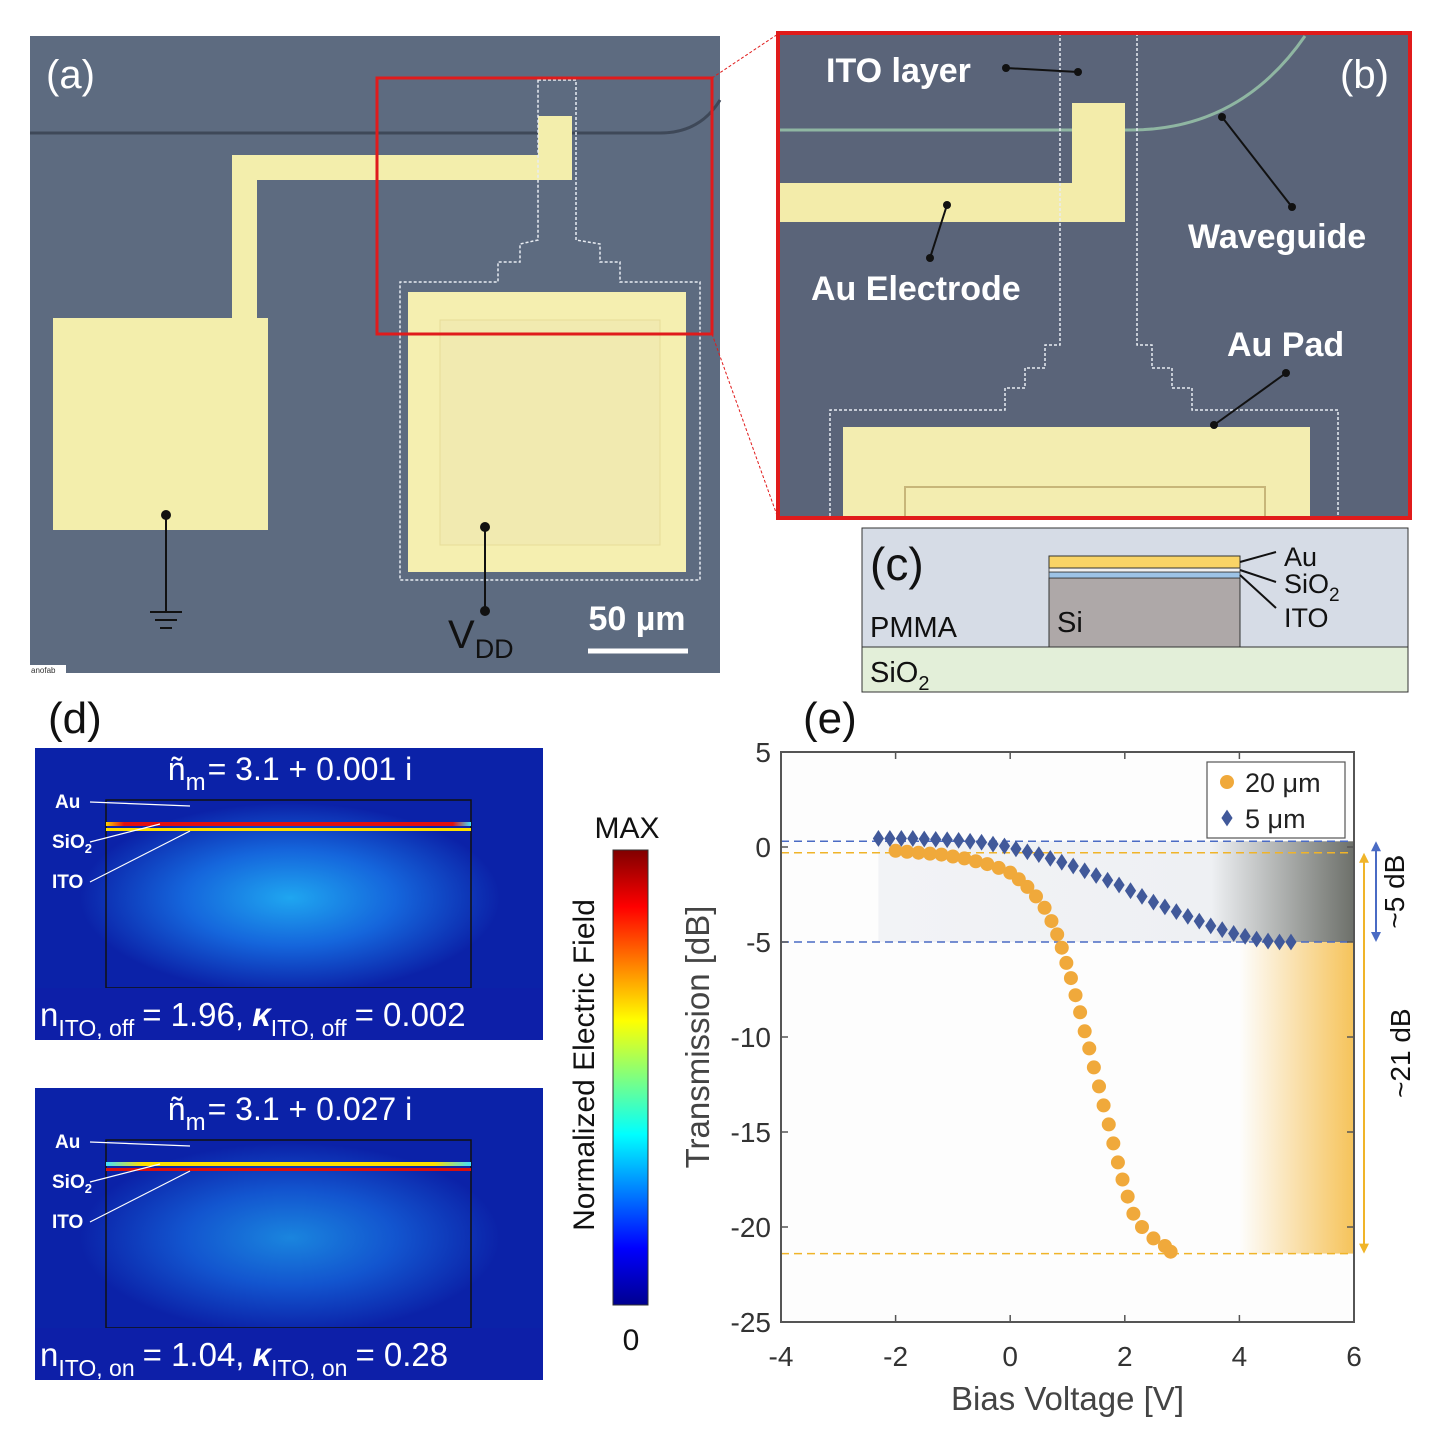 This screenshot has height=1440, width=1440. I want to click on legend-label: 20 μm, so click(1283, 783).